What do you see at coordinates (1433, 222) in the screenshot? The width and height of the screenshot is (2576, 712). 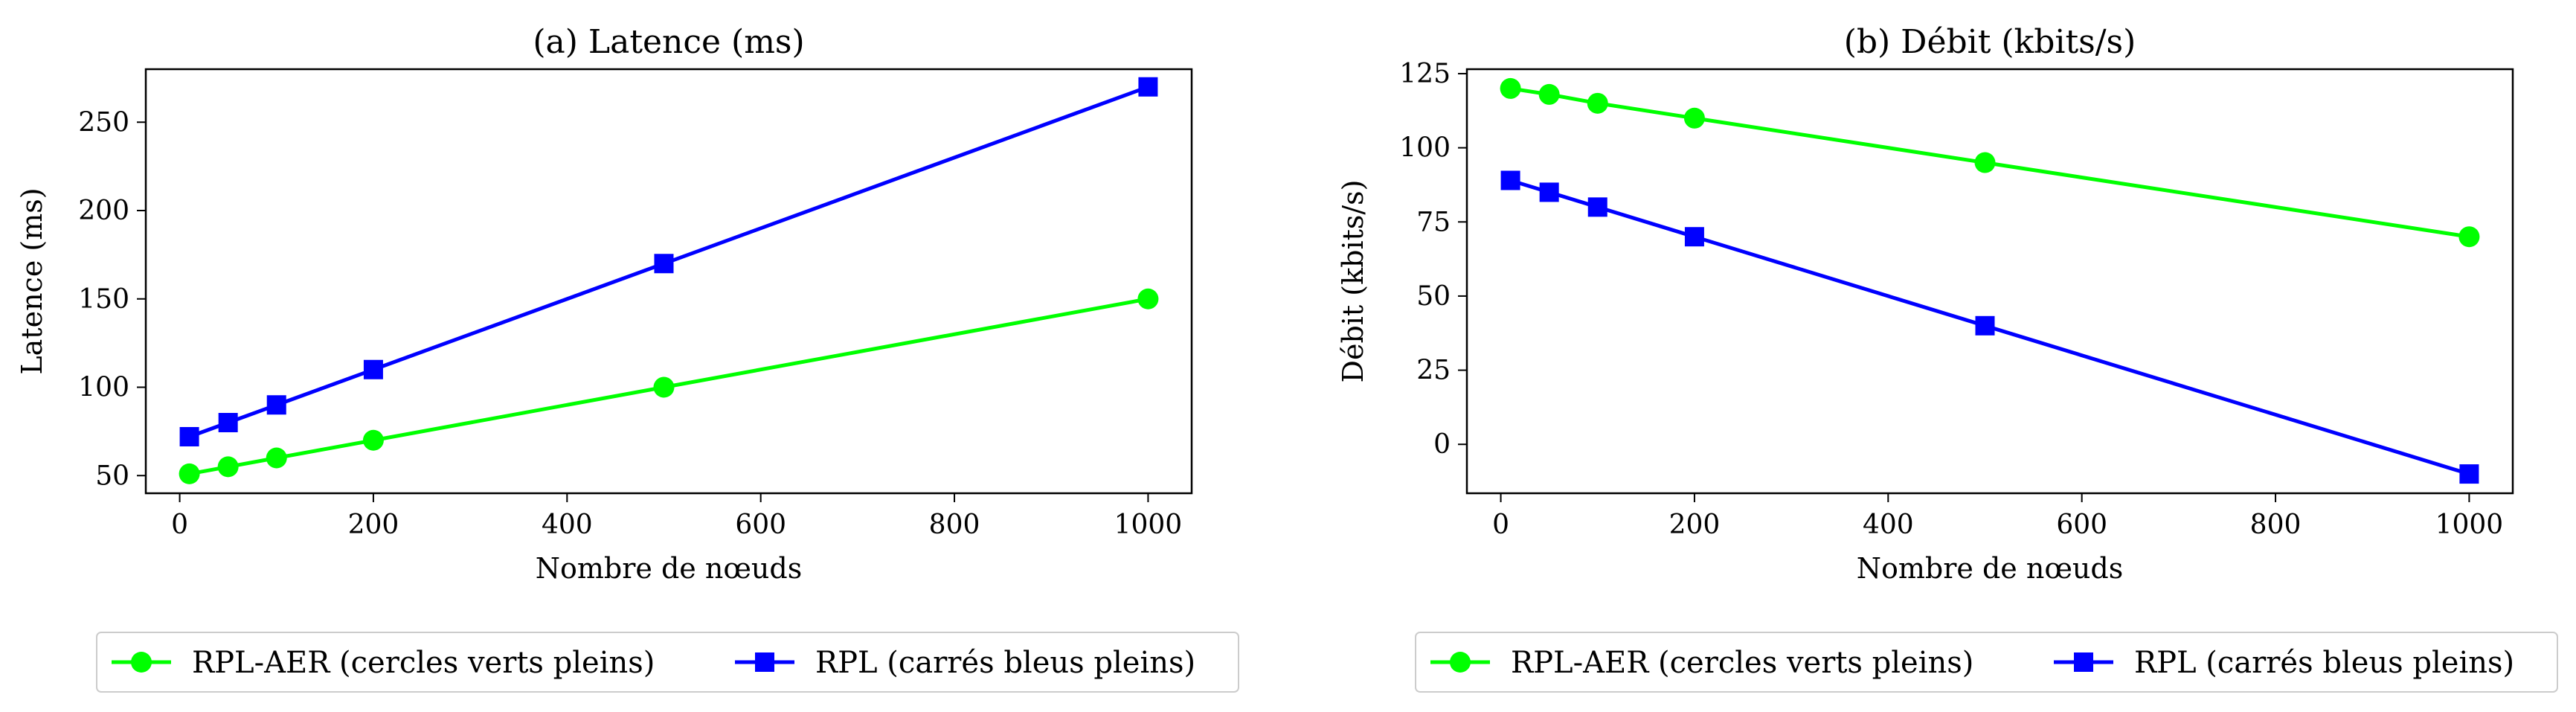 I see `y-tick-label: 75` at bounding box center [1433, 222].